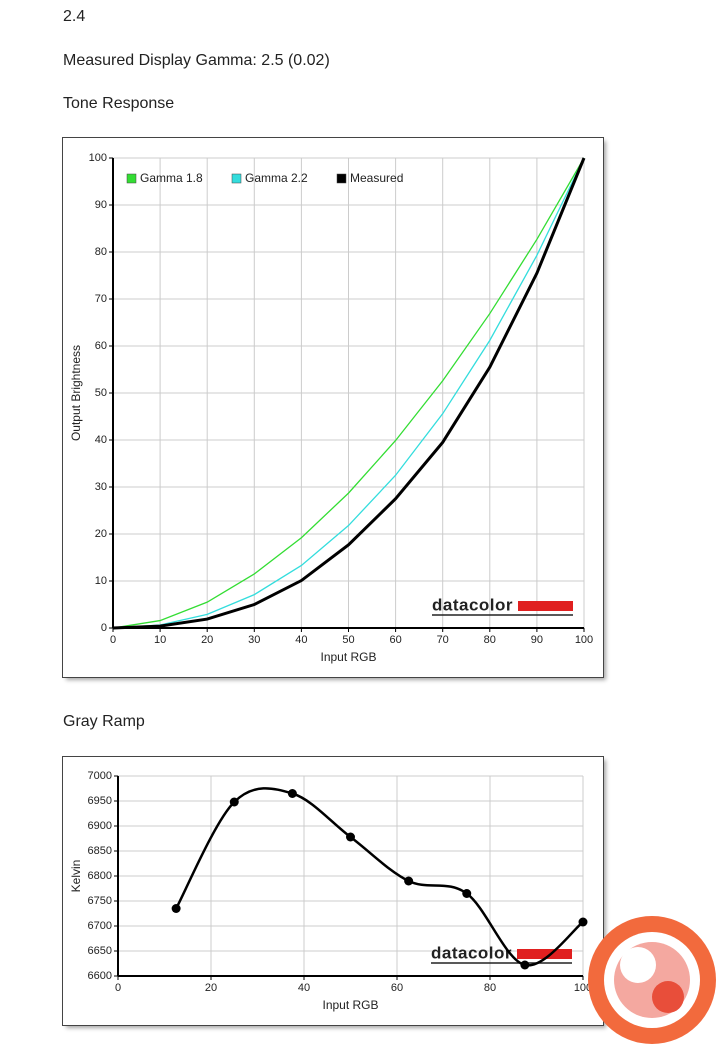  I want to click on y-tick-label: 6850, so click(100, 851).